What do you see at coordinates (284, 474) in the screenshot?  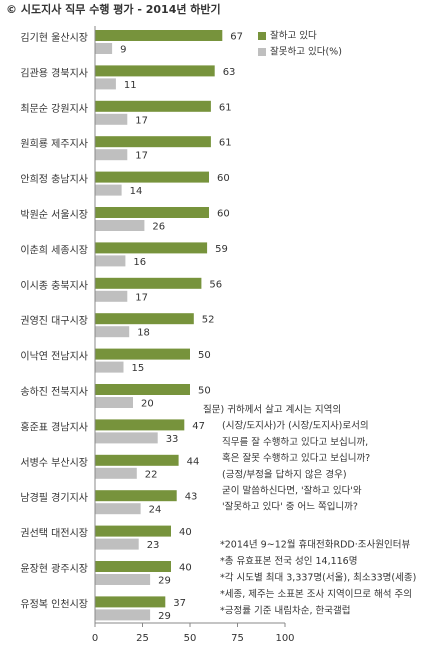 I see `question-text: (긍정/부정을 답하지 않은 경우)` at bounding box center [284, 474].